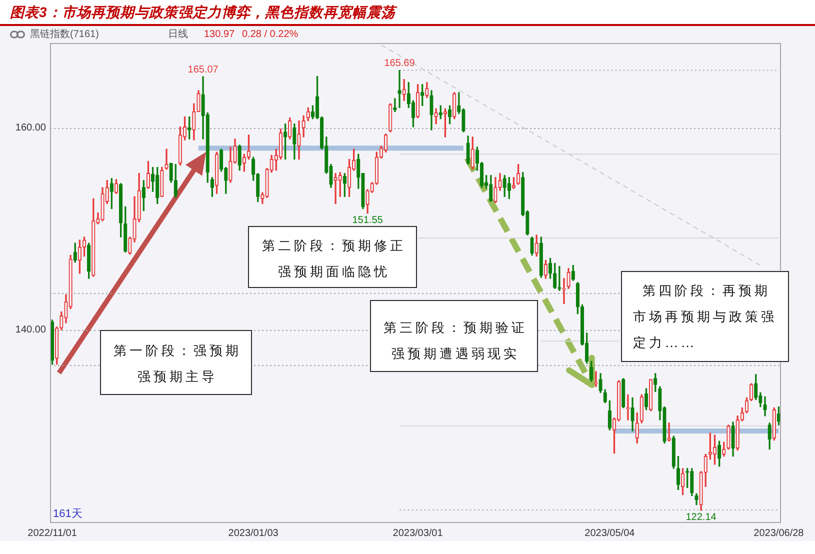 This screenshot has height=554, width=815. What do you see at coordinates (701, 518) in the screenshot?
I see `annotation: 122.14` at bounding box center [701, 518].